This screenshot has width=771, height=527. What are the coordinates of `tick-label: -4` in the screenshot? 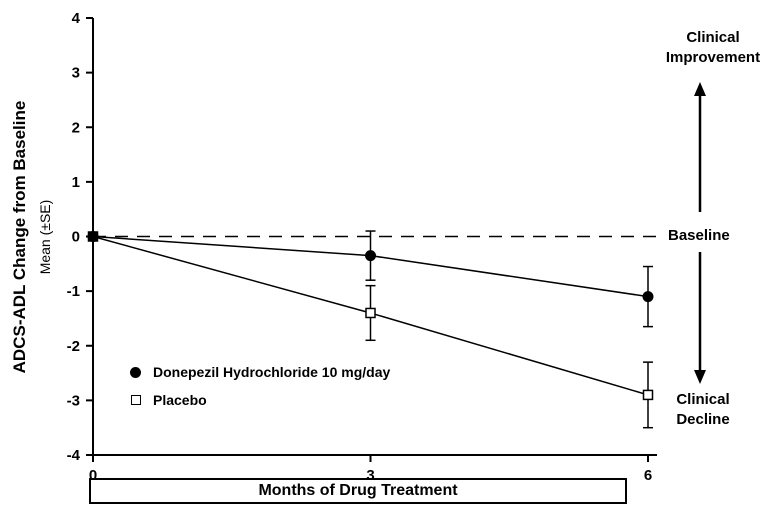 It's located at (74, 455).